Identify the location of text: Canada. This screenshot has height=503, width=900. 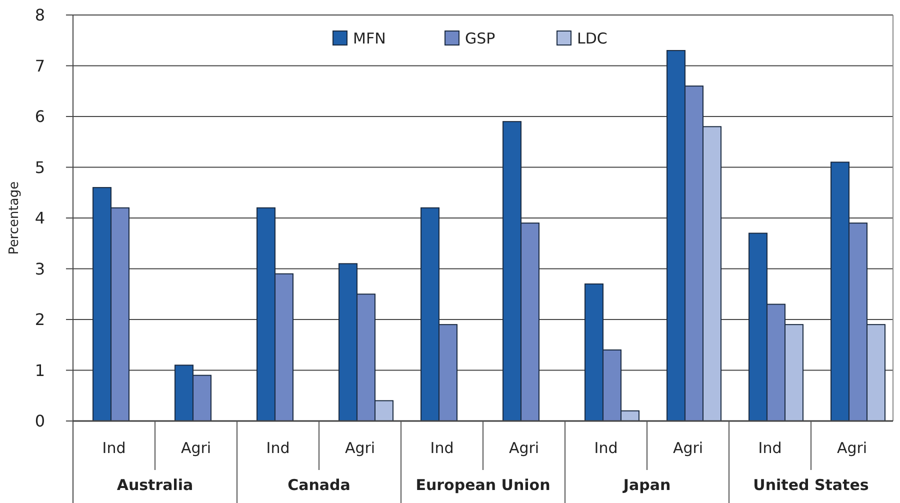
(319, 485).